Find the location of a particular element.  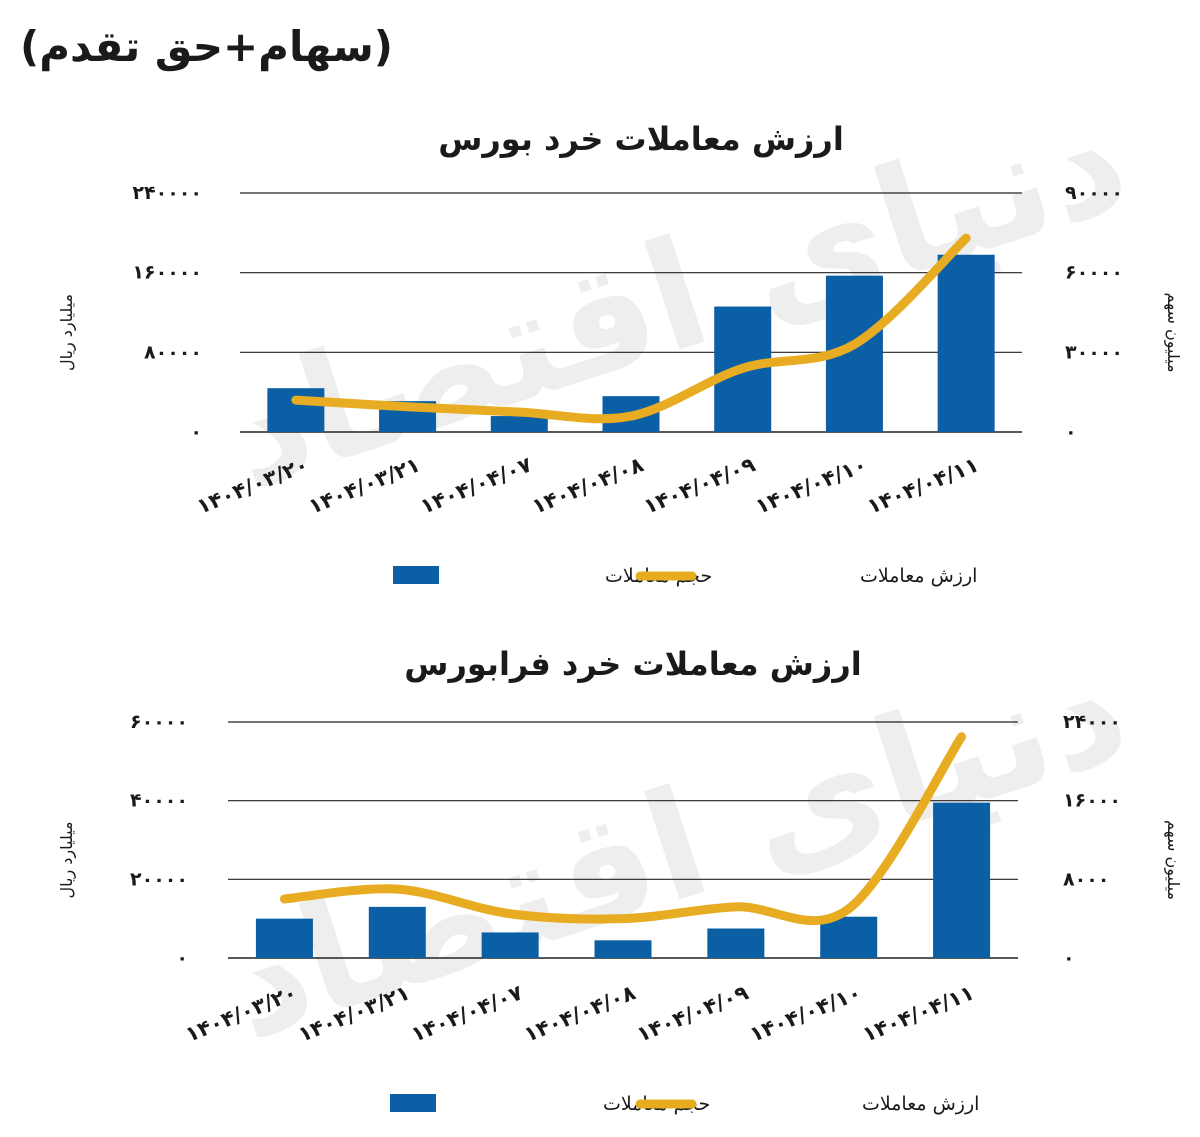

chart2-ytick-right-label: ۸۰۰۰ is located at coordinates (1086, 879).